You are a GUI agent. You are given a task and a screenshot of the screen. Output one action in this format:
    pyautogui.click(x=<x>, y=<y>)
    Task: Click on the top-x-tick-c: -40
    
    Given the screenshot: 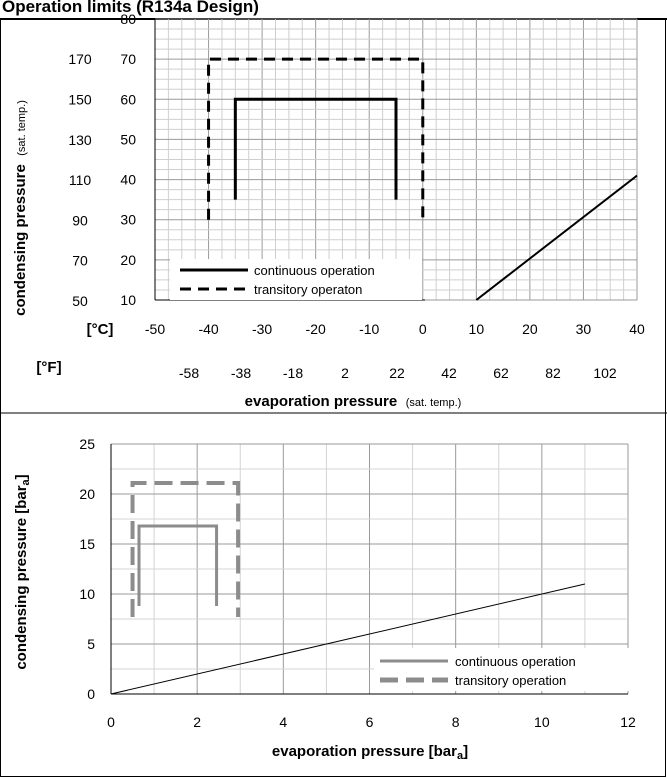 What is the action you would take?
    pyautogui.click(x=208, y=329)
    